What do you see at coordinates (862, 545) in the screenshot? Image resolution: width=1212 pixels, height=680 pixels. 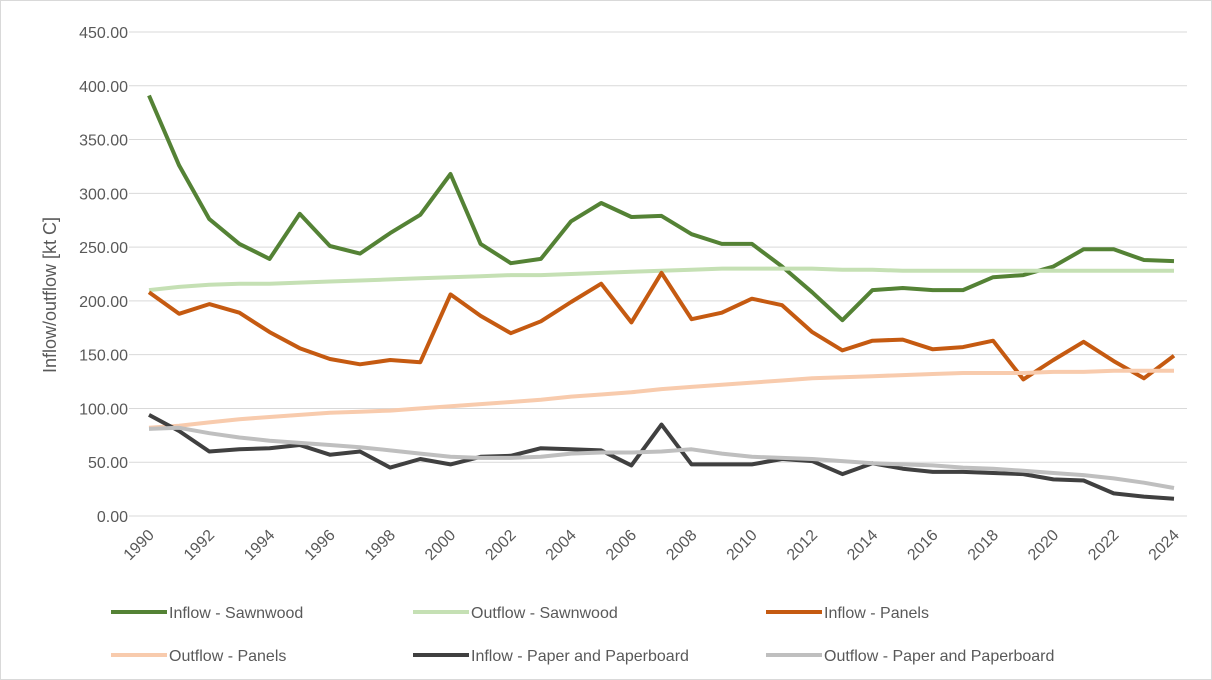 I see `x-tick-label: 2014` at bounding box center [862, 545].